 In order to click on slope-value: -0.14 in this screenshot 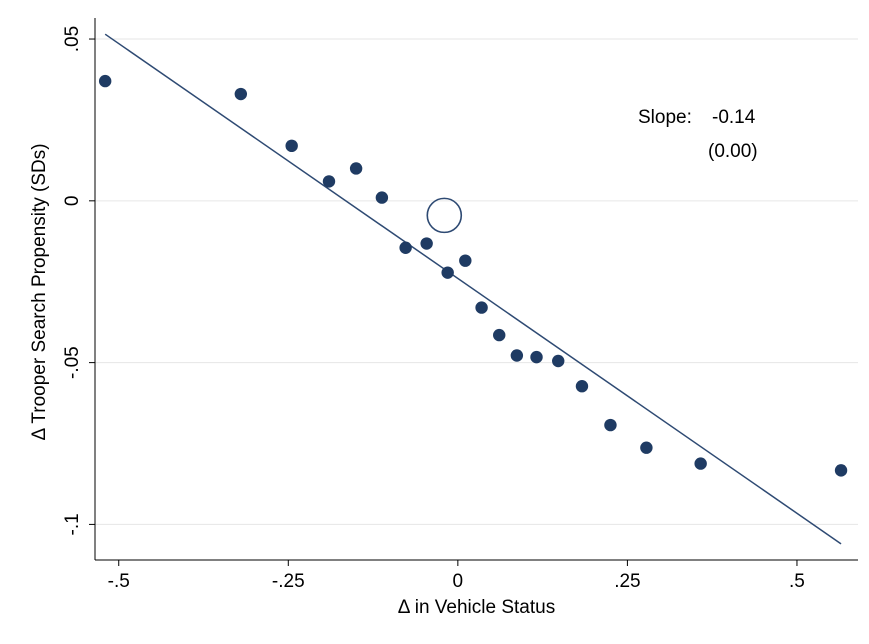, I will do `click(734, 117)`.